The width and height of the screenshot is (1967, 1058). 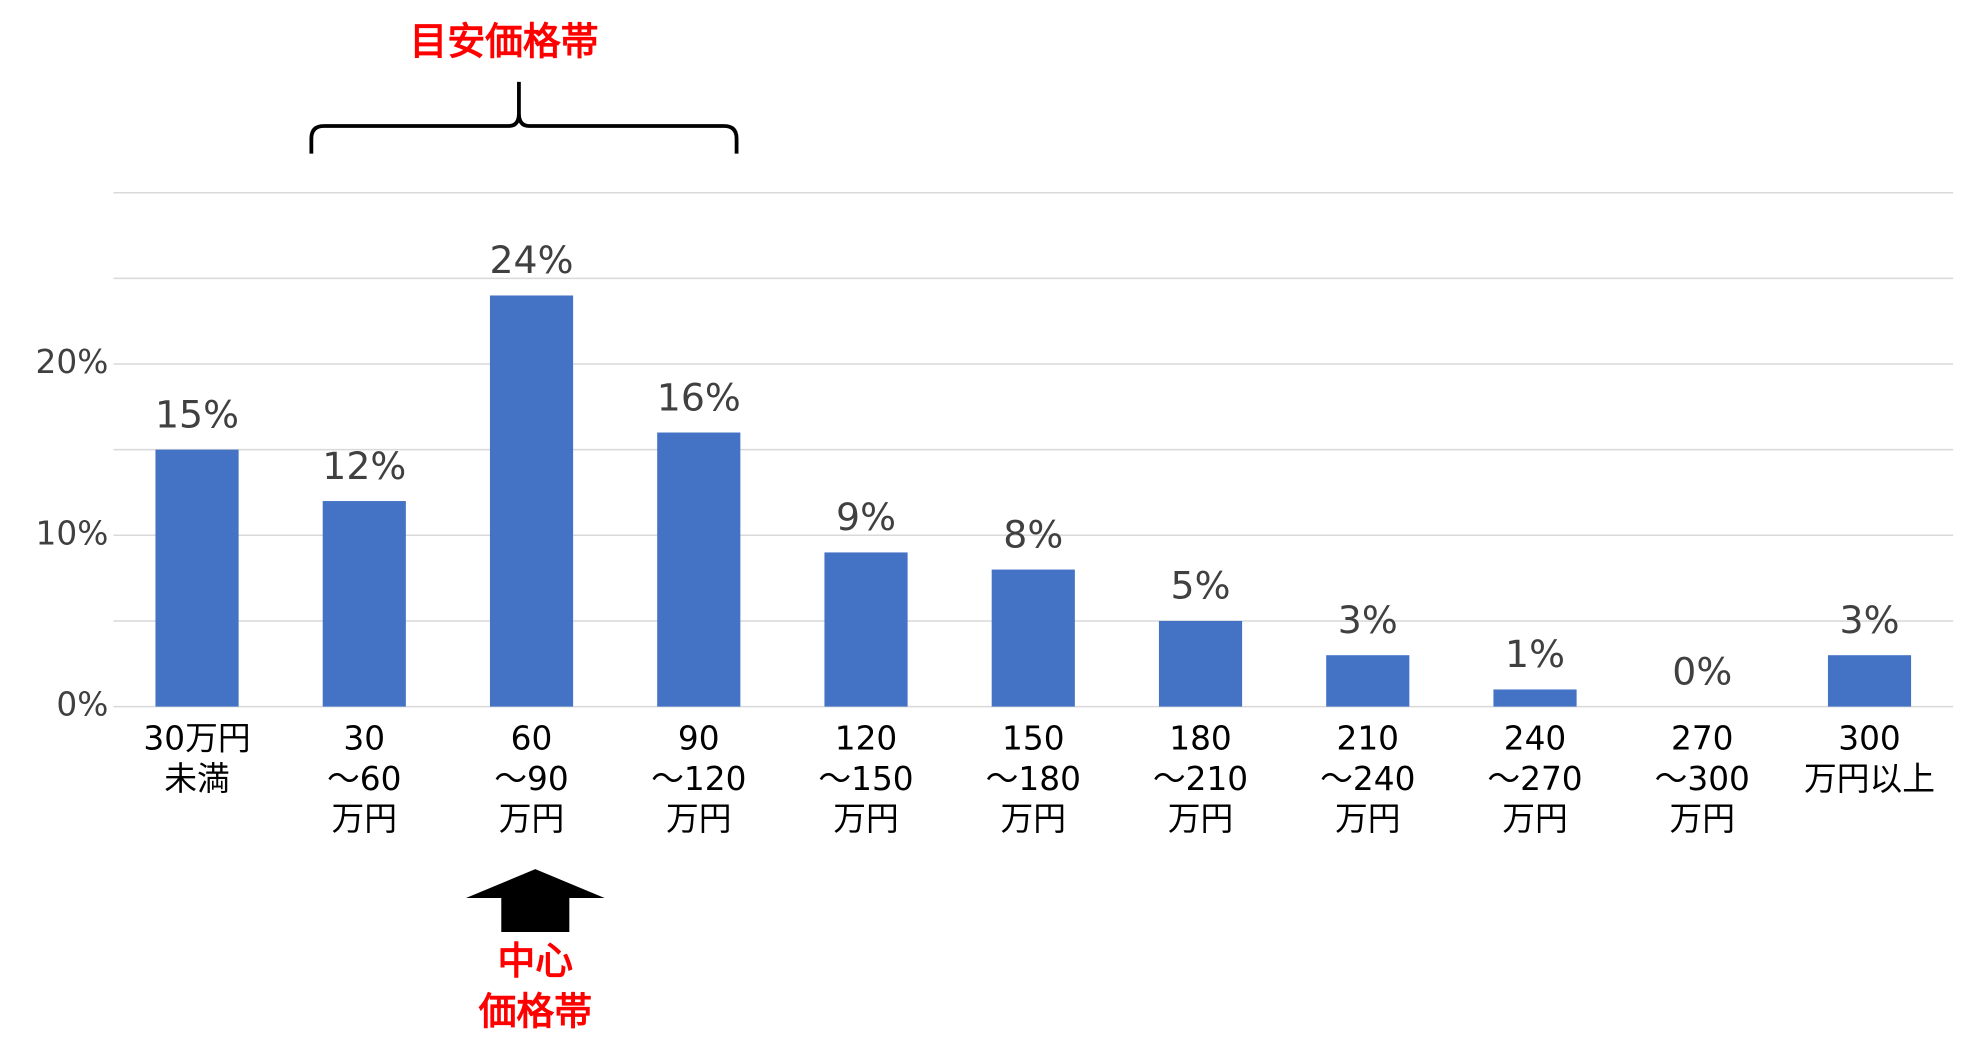 What do you see at coordinates (1535, 654) in the screenshot?
I see `value-label: 1%` at bounding box center [1535, 654].